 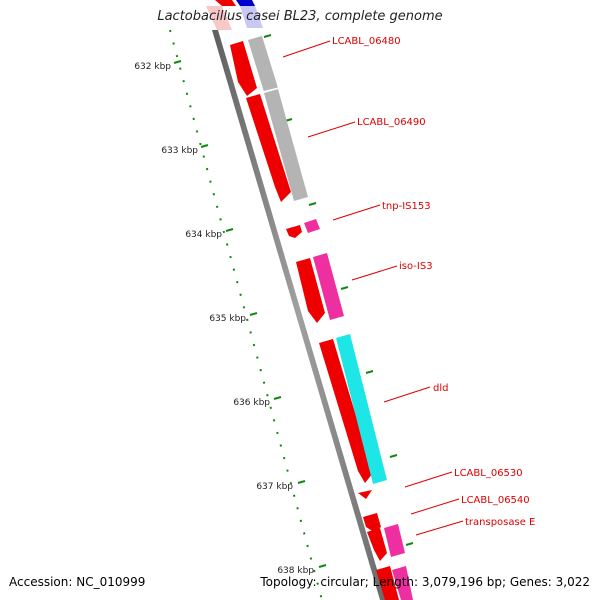 What do you see at coordinates (225, 3) in the screenshot?
I see `feature-top-red` at bounding box center [225, 3].